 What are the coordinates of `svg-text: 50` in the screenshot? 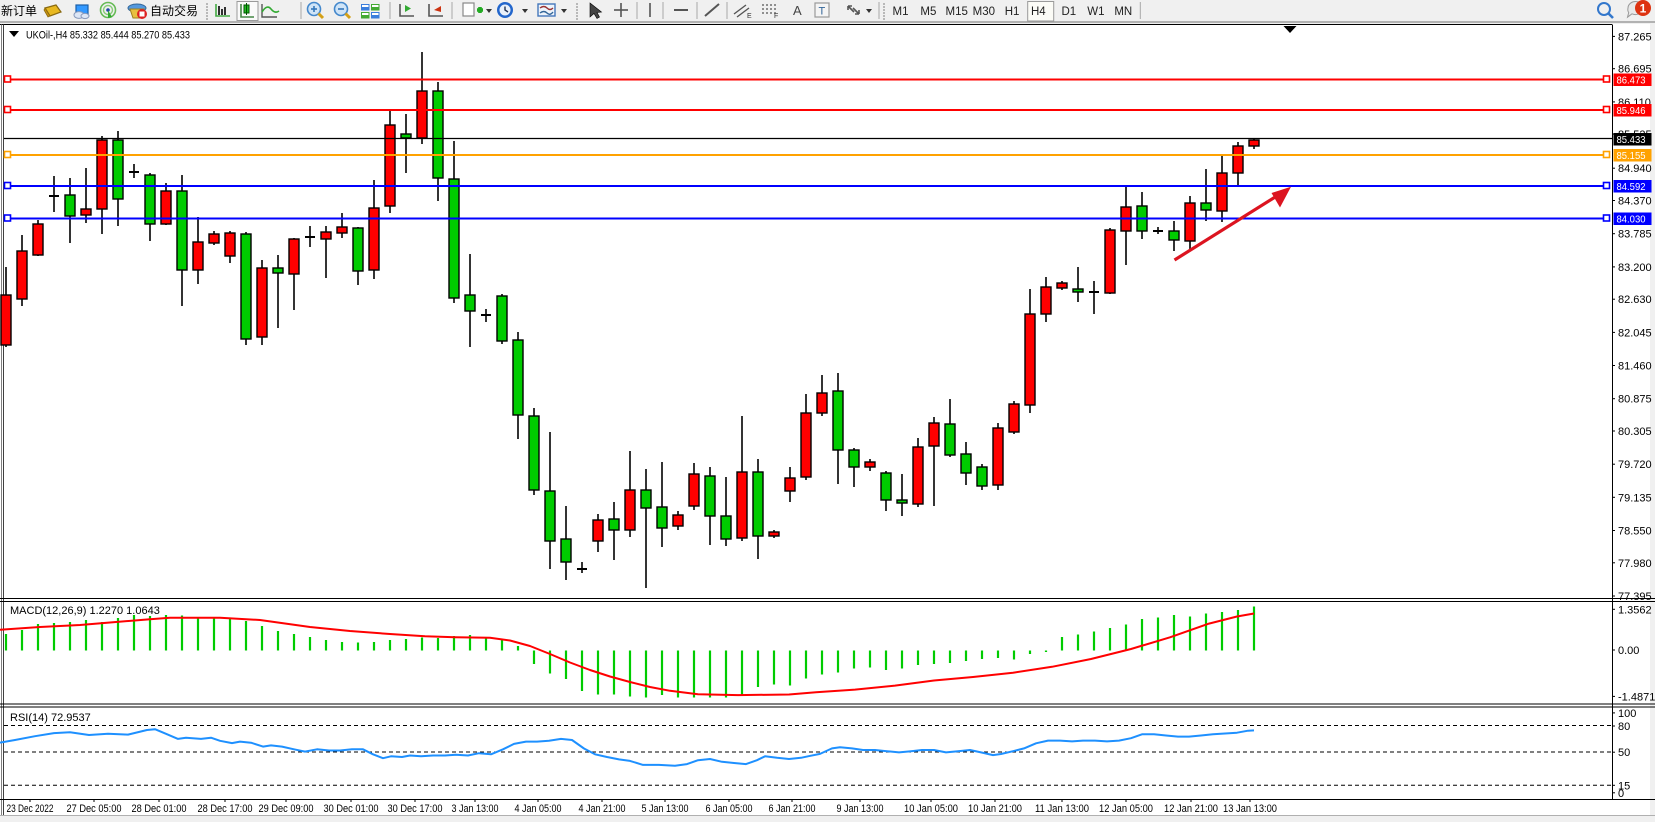 It's located at (1624, 753).